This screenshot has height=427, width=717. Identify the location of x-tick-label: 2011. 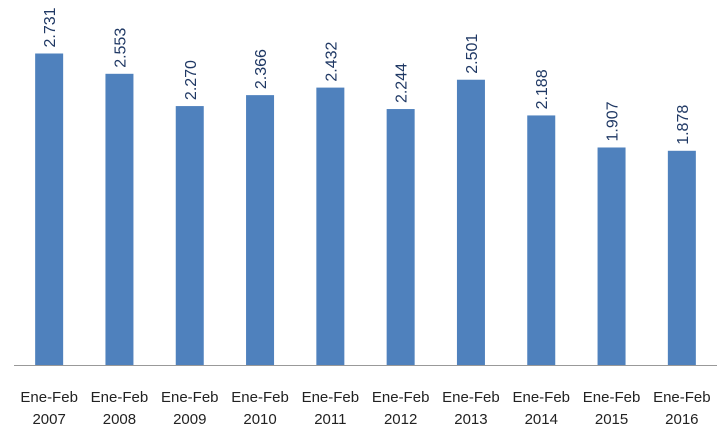
(330, 419).